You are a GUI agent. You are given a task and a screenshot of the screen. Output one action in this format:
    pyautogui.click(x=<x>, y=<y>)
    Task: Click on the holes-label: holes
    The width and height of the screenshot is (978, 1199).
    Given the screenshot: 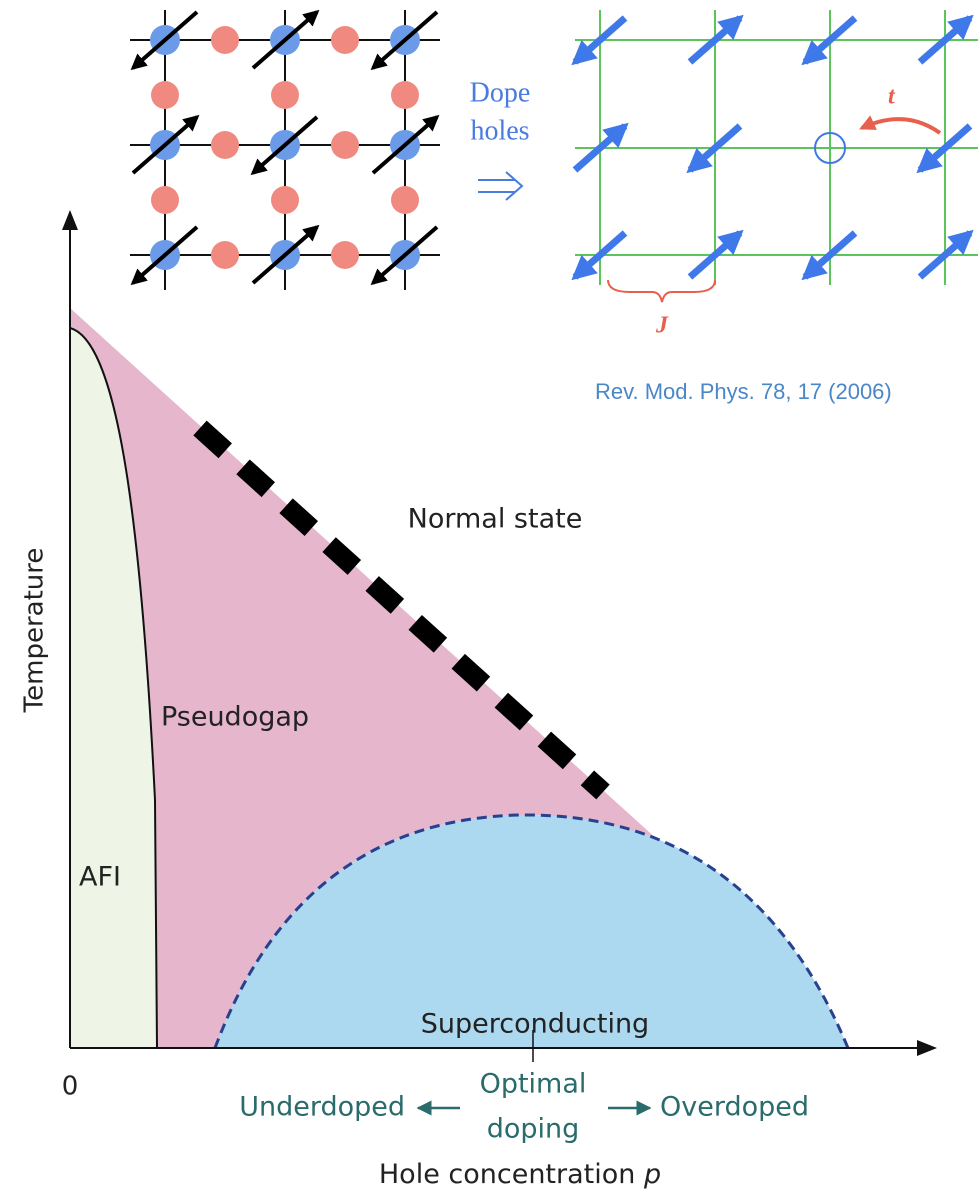 What is the action you would take?
    pyautogui.click(x=499, y=130)
    